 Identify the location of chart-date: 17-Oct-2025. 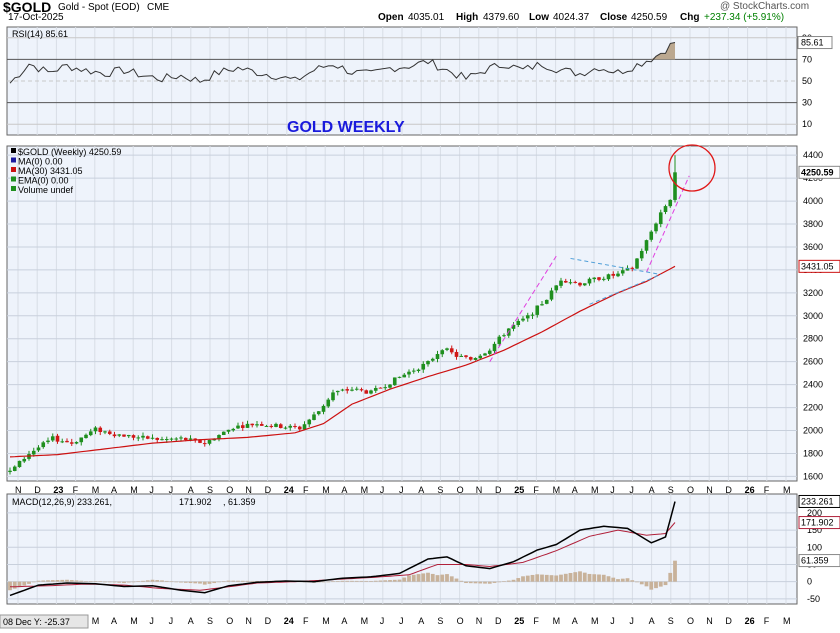
(36, 17).